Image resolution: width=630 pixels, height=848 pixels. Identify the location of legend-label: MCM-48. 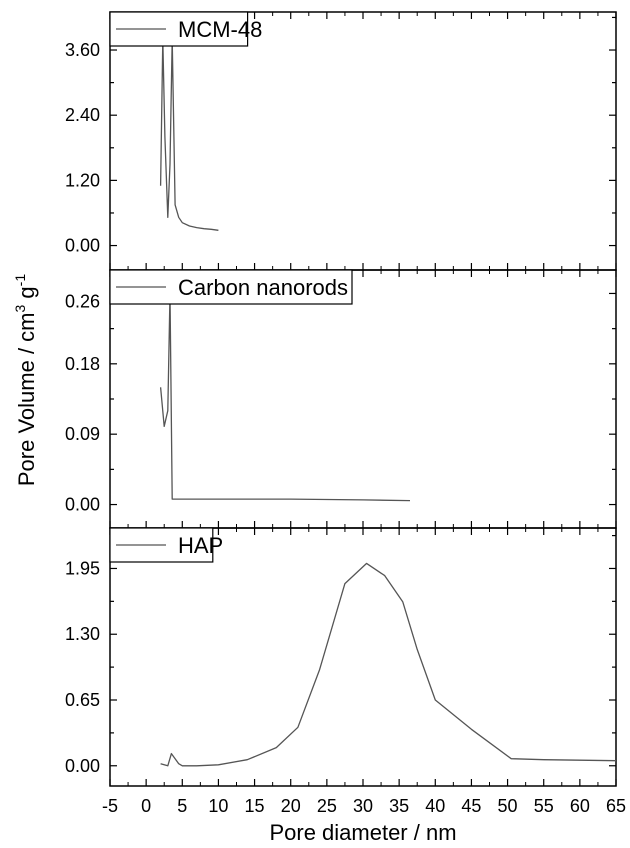
(220, 29).